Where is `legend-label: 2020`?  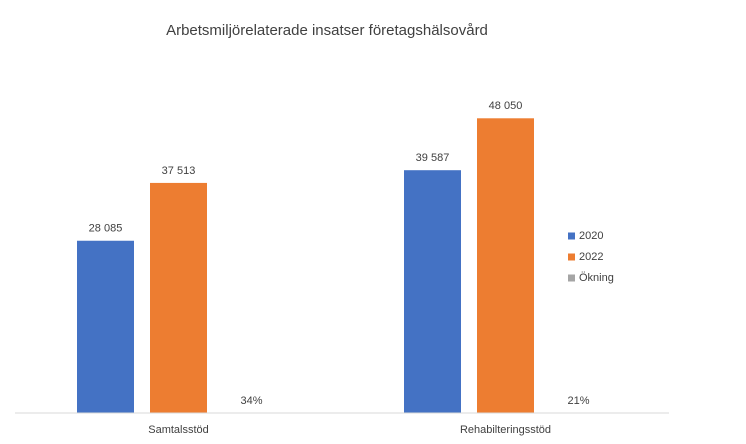 legend-label: 2020 is located at coordinates (591, 236).